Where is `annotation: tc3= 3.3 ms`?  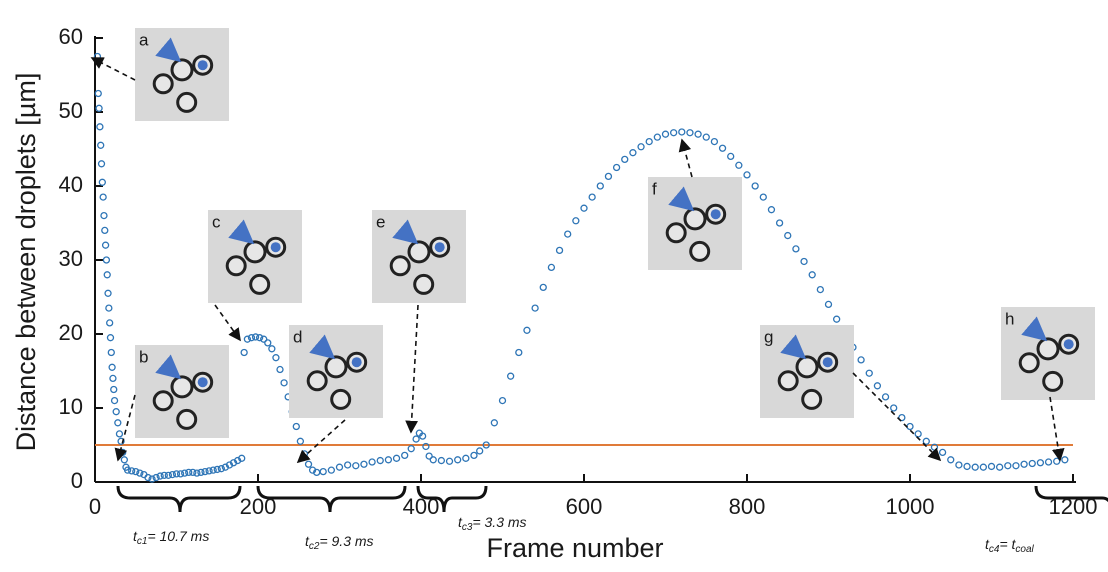
annotation: tc3= 3.3 ms is located at coordinates (492, 523).